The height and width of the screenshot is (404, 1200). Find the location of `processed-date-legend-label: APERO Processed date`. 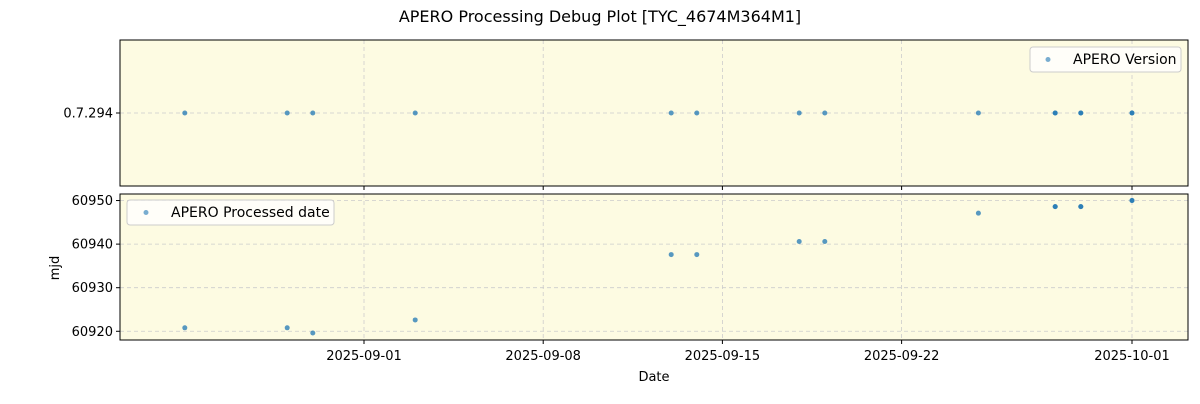

processed-date-legend-label: APERO Processed date is located at coordinates (250, 213).